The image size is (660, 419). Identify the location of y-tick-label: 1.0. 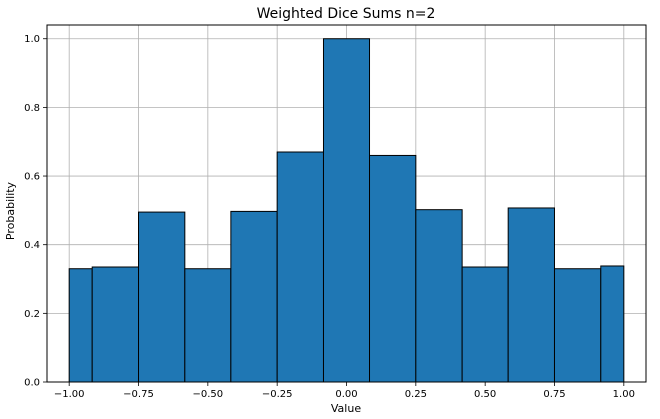
(32, 39).